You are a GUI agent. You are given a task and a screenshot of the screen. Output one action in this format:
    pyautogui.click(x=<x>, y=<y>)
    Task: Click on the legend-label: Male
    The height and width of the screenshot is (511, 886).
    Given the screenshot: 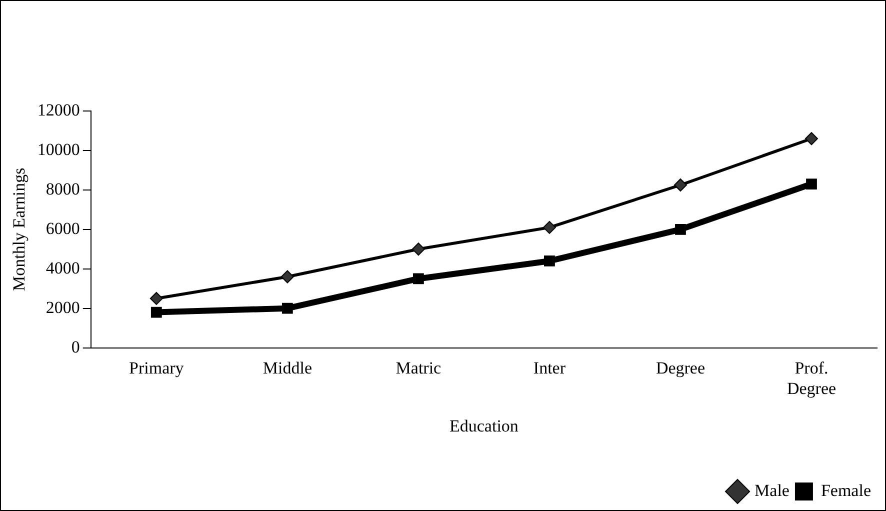 What is the action you would take?
    pyautogui.click(x=772, y=490)
    